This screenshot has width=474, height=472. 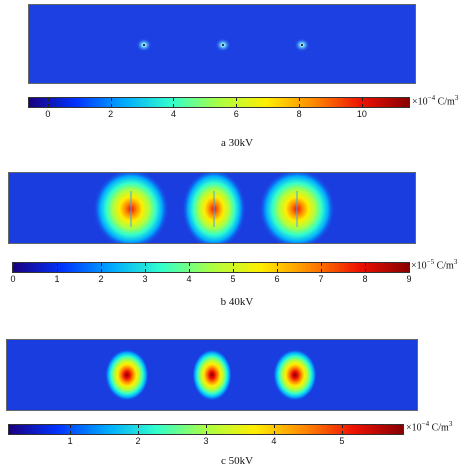 I want to click on colorbar-a, so click(x=219, y=102).